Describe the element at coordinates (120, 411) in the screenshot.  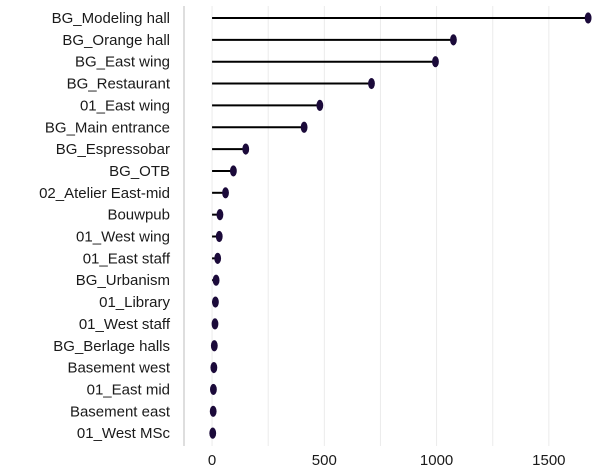
I see `category-label: Basement east` at that location.